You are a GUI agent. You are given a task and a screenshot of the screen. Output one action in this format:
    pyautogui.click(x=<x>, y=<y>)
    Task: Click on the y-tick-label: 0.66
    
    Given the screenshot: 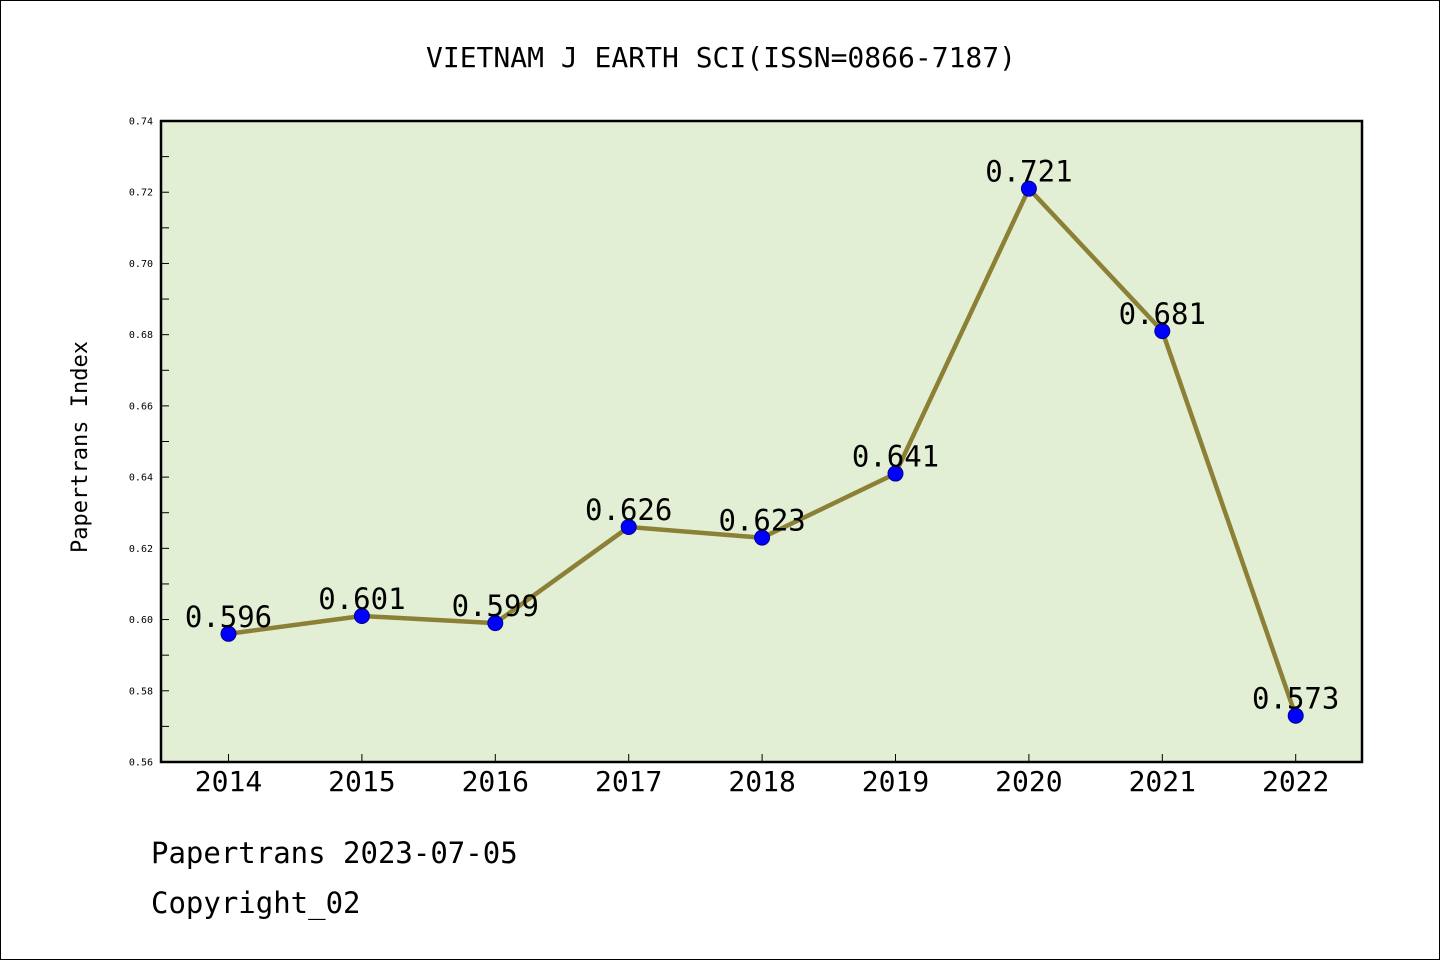 What is the action you would take?
    pyautogui.click(x=141, y=406)
    